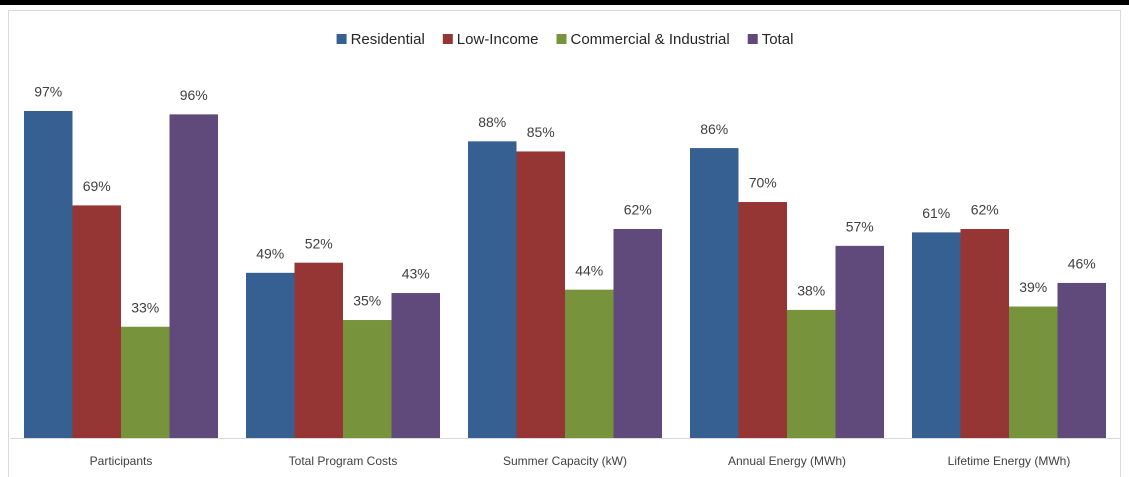 The height and width of the screenshot is (477, 1129). What do you see at coordinates (541, 132) in the screenshot?
I see `data-label: 85%` at bounding box center [541, 132].